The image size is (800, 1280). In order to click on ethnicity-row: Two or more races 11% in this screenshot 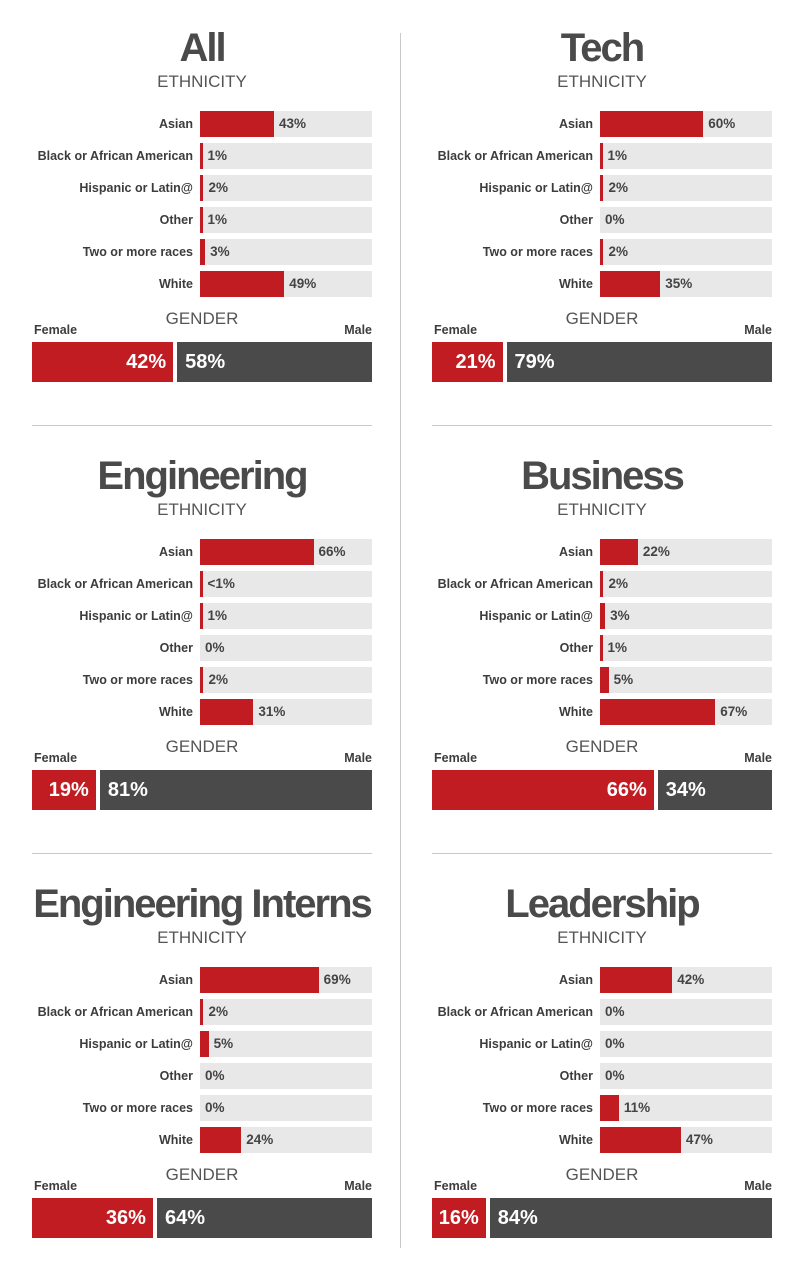, I will do `click(602, 1108)`.